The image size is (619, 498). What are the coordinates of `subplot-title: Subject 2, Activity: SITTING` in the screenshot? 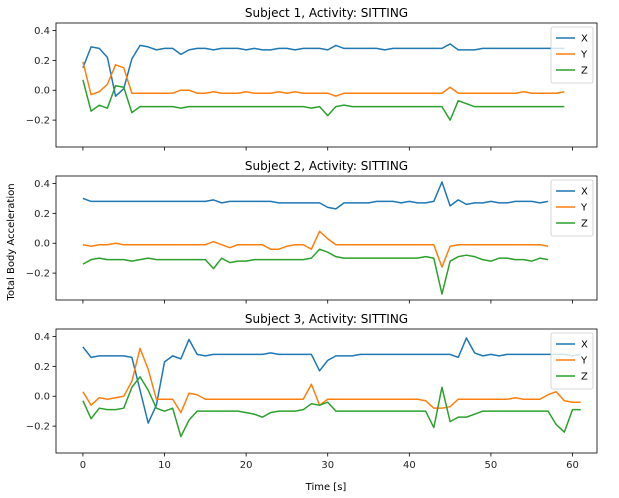 It's located at (326, 166).